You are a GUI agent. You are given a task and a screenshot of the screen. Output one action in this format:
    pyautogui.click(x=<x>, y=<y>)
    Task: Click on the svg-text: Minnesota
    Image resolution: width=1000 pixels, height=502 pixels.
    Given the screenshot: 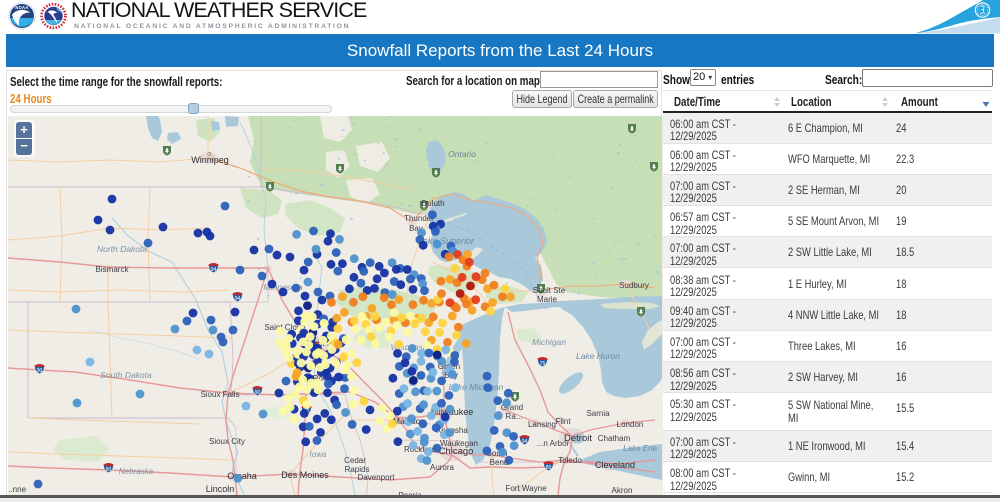 What is the action you would take?
    pyautogui.click(x=282, y=287)
    